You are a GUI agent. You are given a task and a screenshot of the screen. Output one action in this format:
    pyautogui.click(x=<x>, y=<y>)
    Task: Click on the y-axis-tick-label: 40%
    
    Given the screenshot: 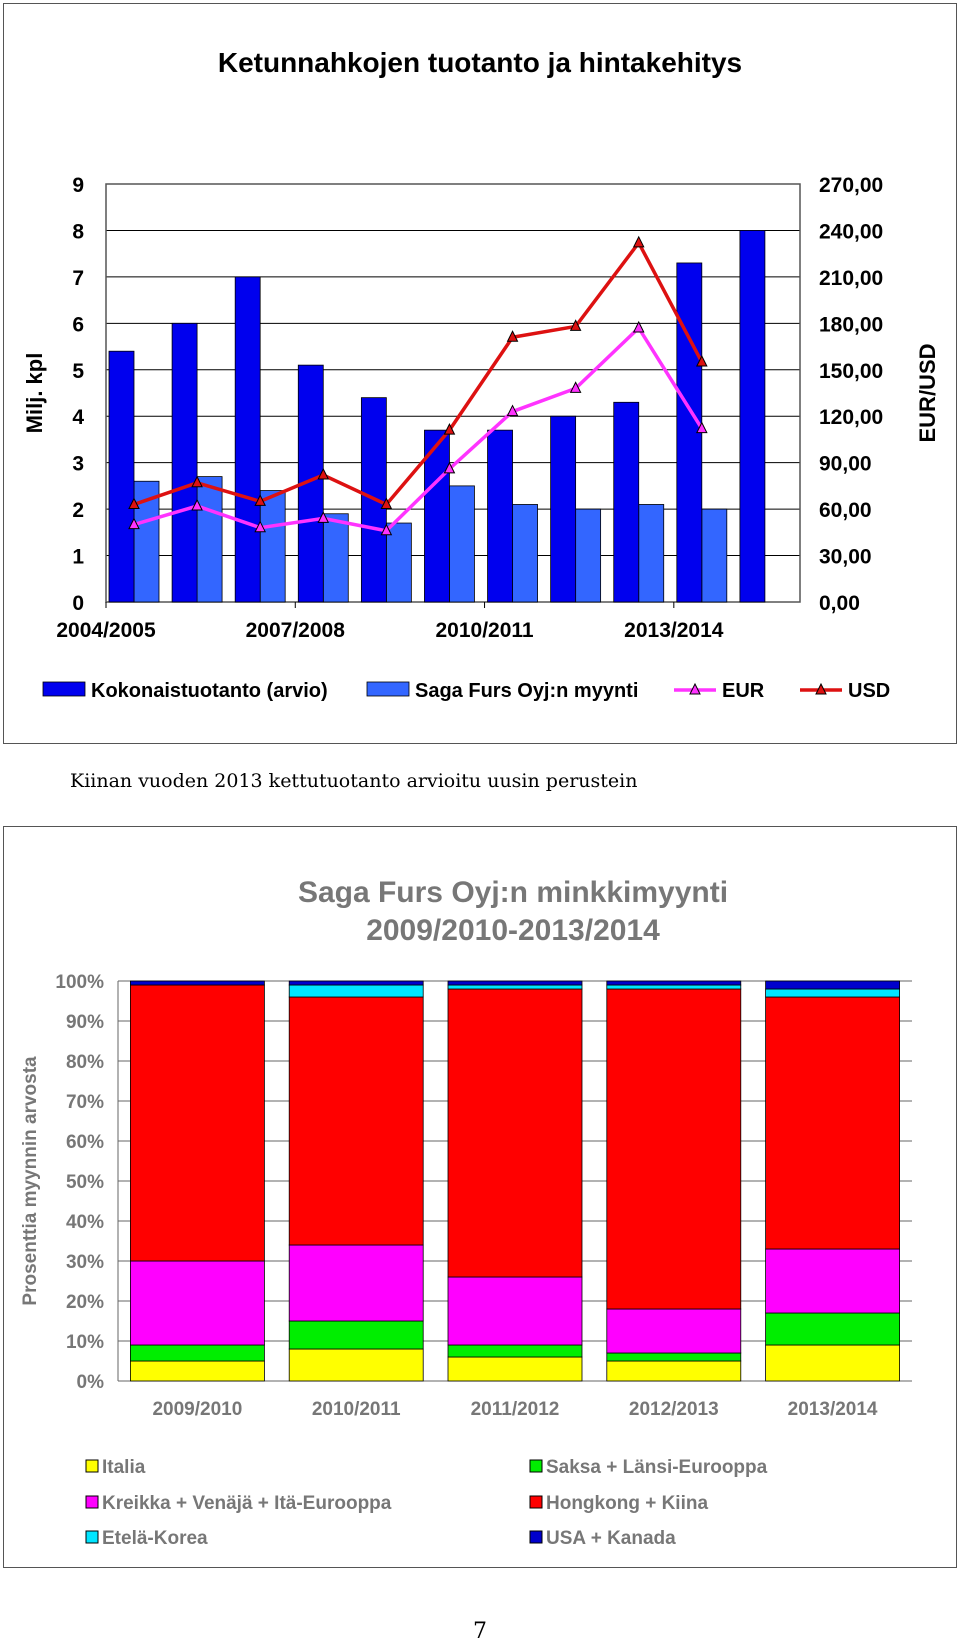 What is the action you would take?
    pyautogui.click(x=85, y=1222)
    